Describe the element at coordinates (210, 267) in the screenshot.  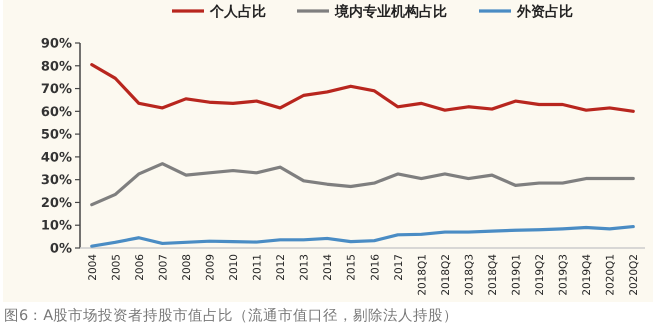
I see `x-tick-label: 2009` at that location.